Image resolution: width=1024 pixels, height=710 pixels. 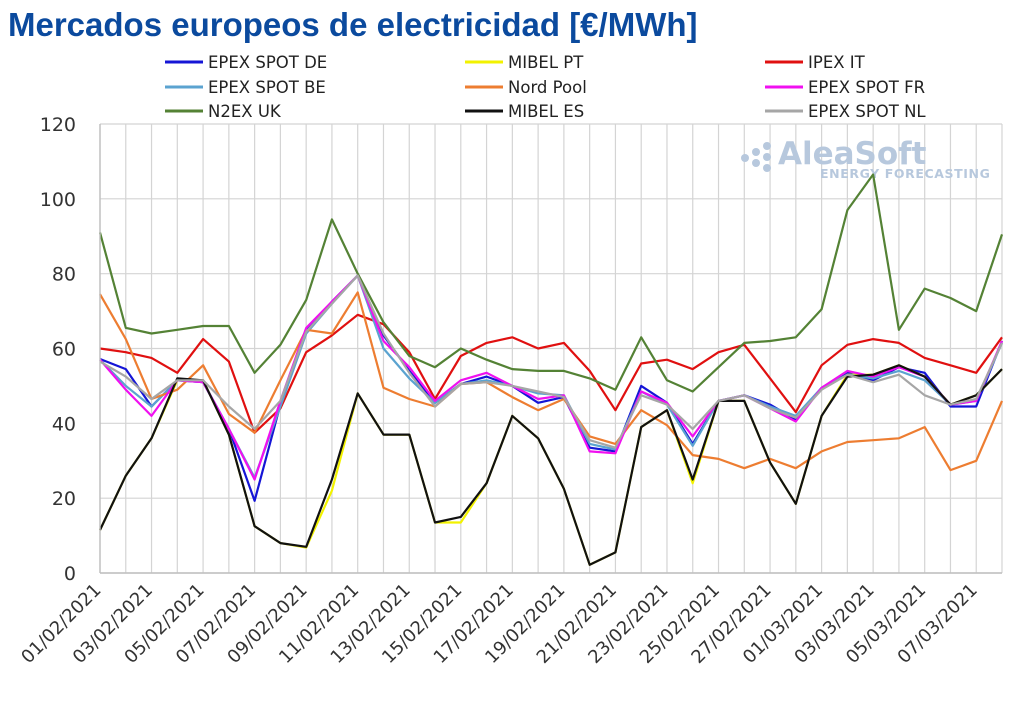 What do you see at coordinates (267, 62) in the screenshot?
I see `legend-label: EPEX SPOT DE` at bounding box center [267, 62].